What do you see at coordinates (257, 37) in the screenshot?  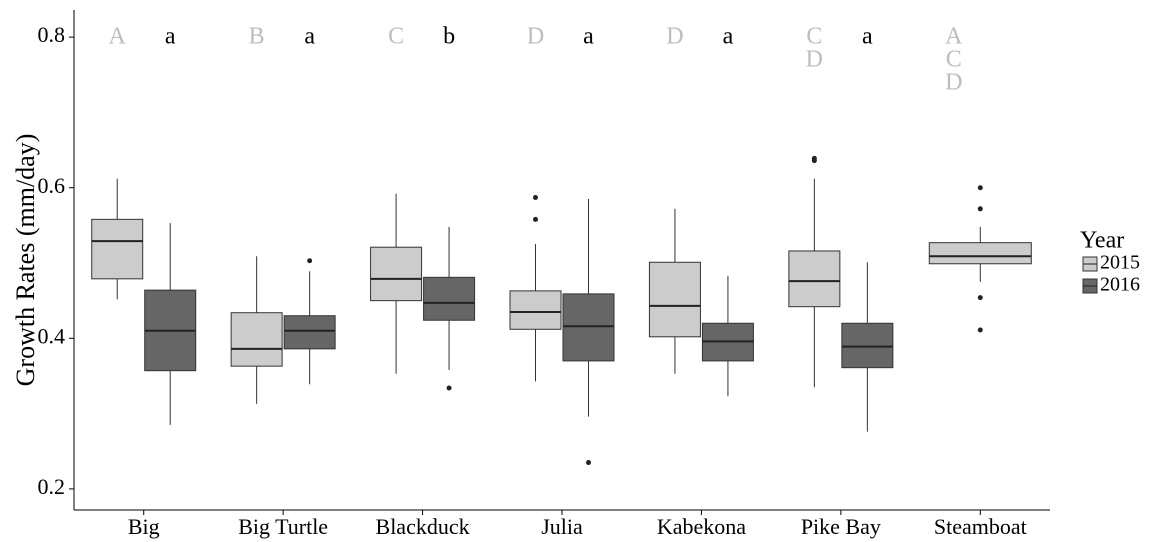 I see `significance-letter: B` at bounding box center [257, 37].